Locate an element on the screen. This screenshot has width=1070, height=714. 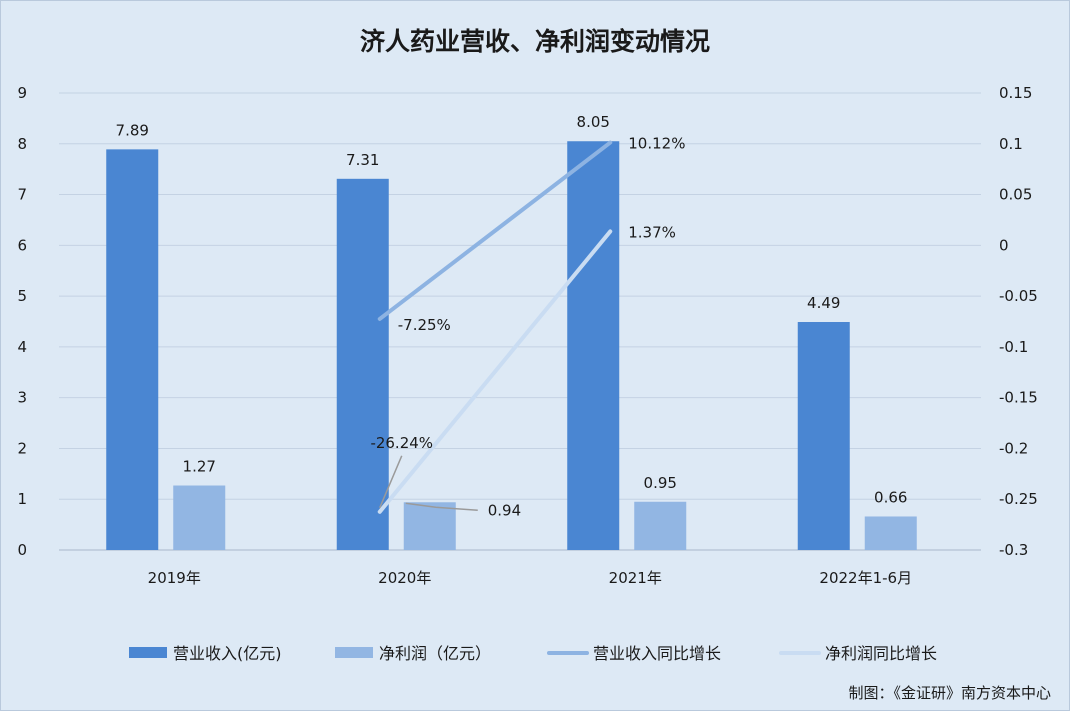
y-right-tick-label: -0.25 is located at coordinates (1018, 499).